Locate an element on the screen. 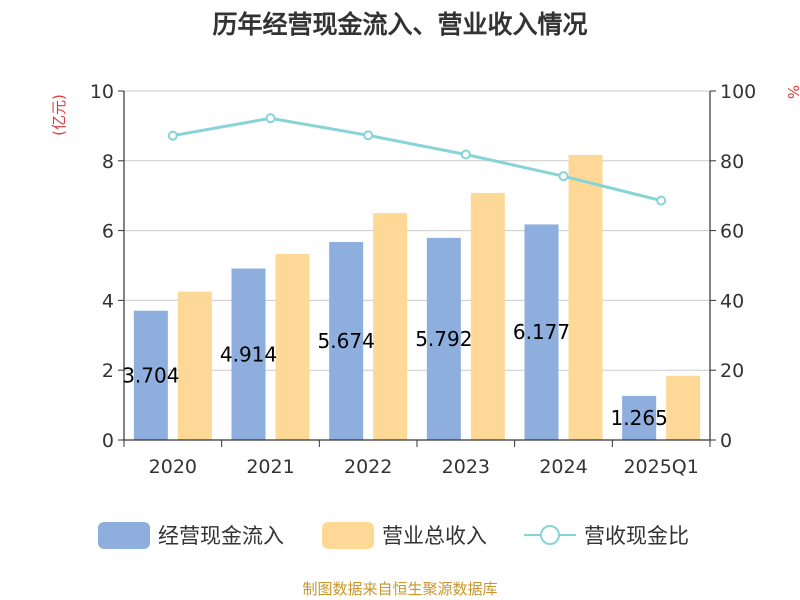  data-label-cash-inflow: 4.914 is located at coordinates (248, 354).